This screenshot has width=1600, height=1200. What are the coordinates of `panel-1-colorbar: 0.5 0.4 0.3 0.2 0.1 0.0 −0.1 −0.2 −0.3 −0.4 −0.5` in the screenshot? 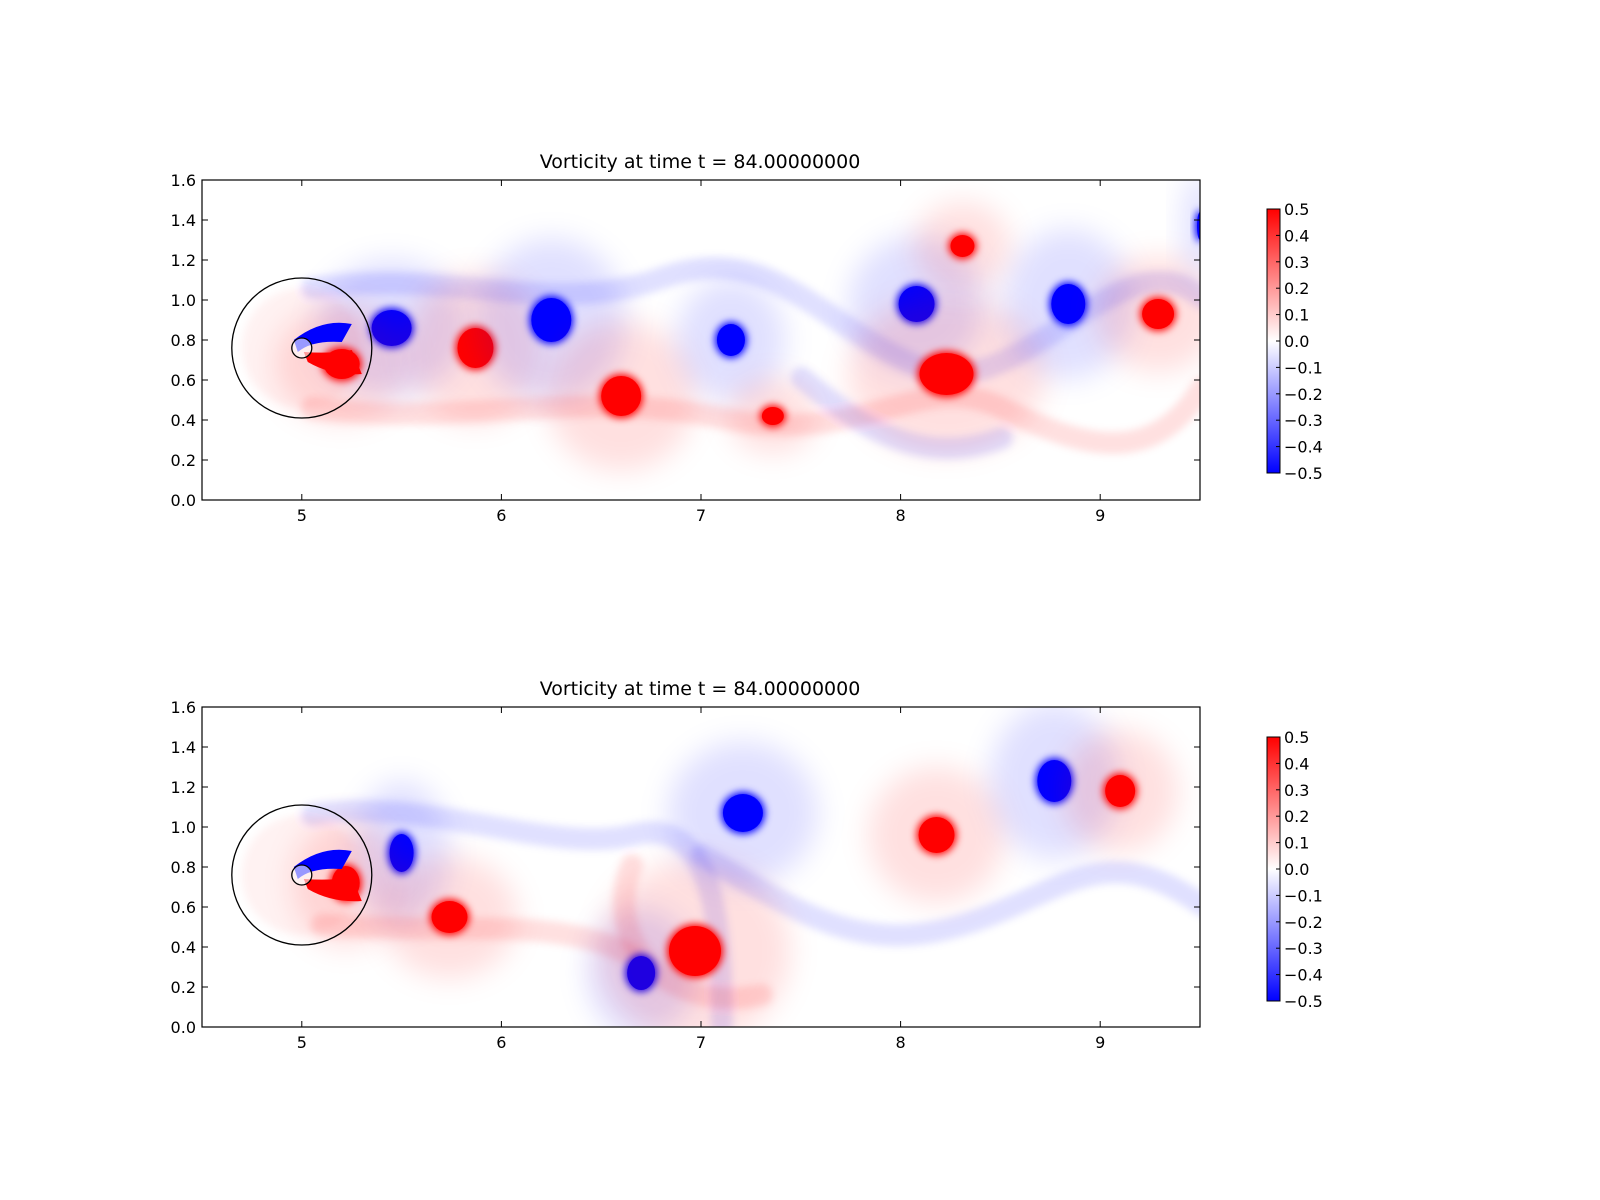 It's located at (1294, 341).